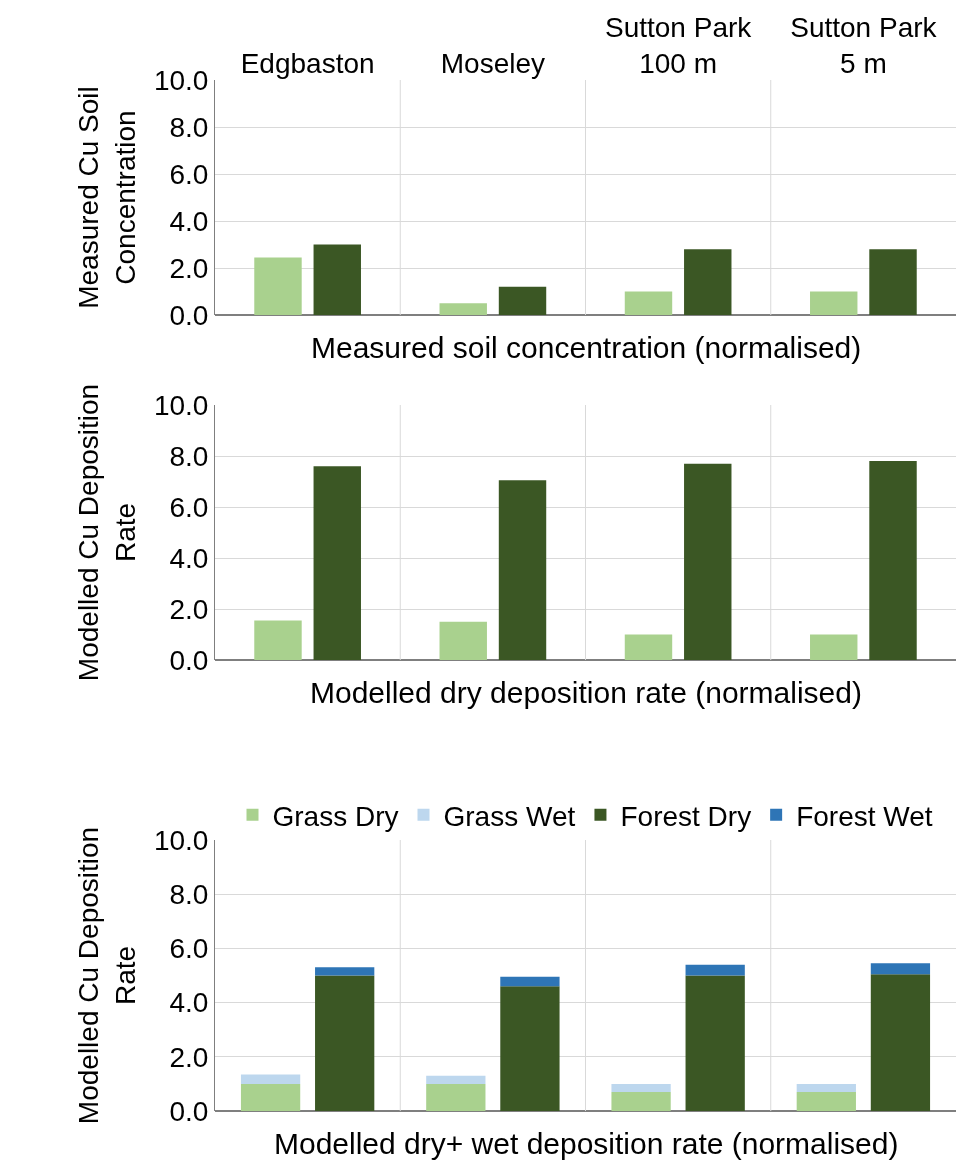 The width and height of the screenshot is (966, 1171). Describe the element at coordinates (686, 816) in the screenshot. I see `legend-label: Forest Dry` at that location.